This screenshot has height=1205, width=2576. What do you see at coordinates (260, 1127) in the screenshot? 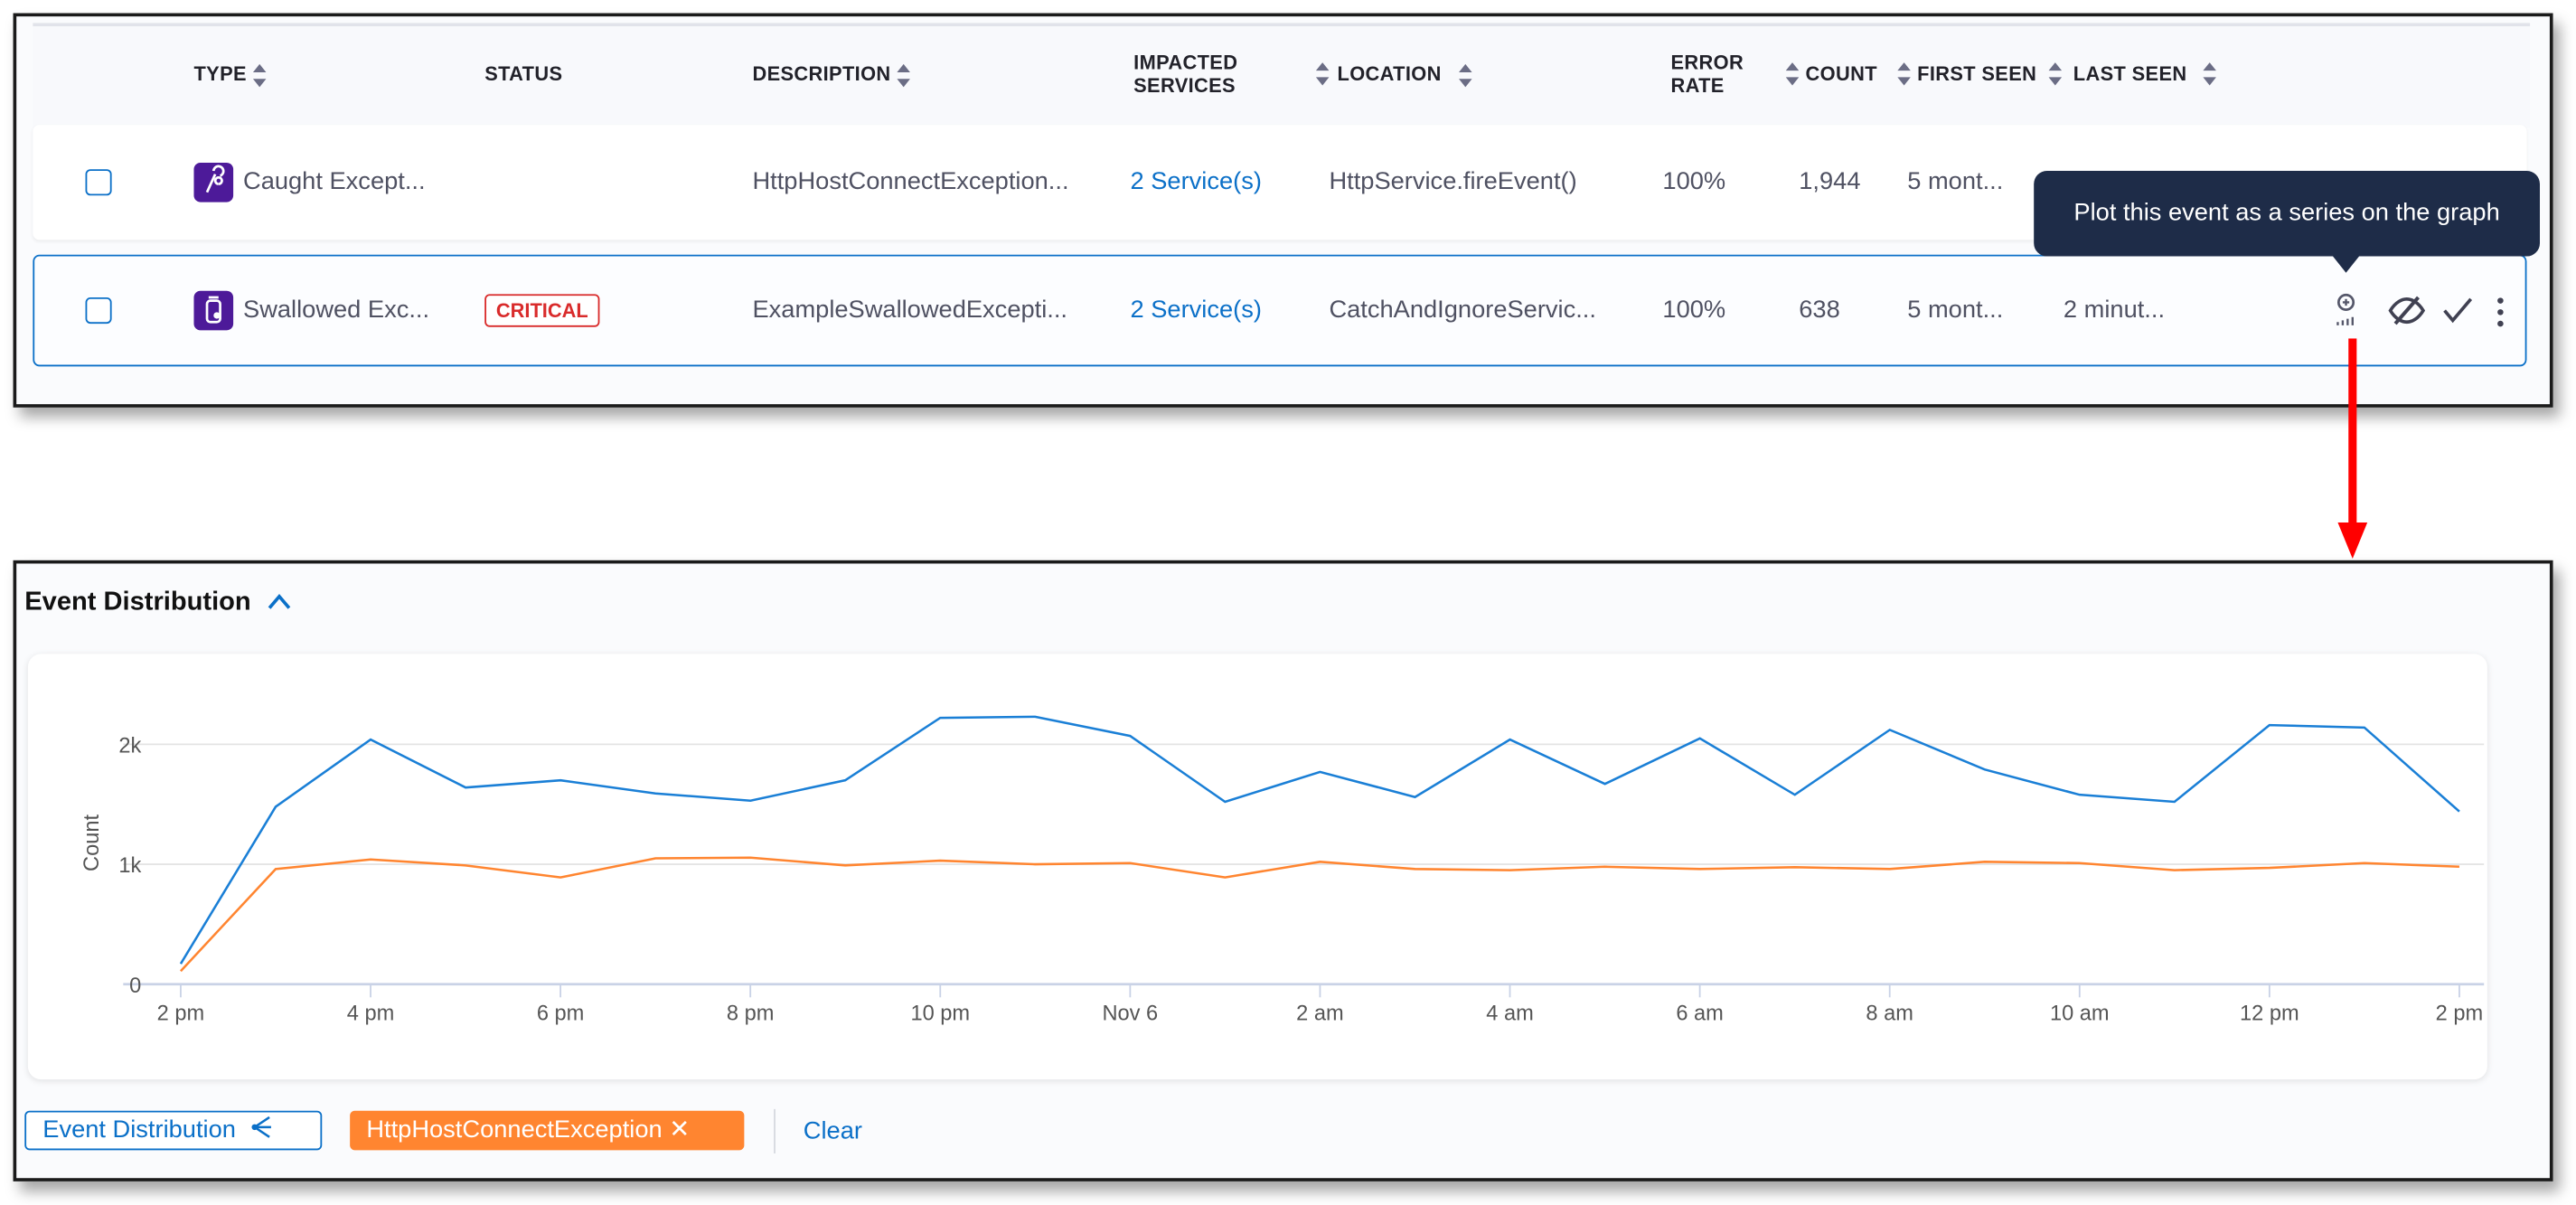
I see `share-nodes-icon` at bounding box center [260, 1127].